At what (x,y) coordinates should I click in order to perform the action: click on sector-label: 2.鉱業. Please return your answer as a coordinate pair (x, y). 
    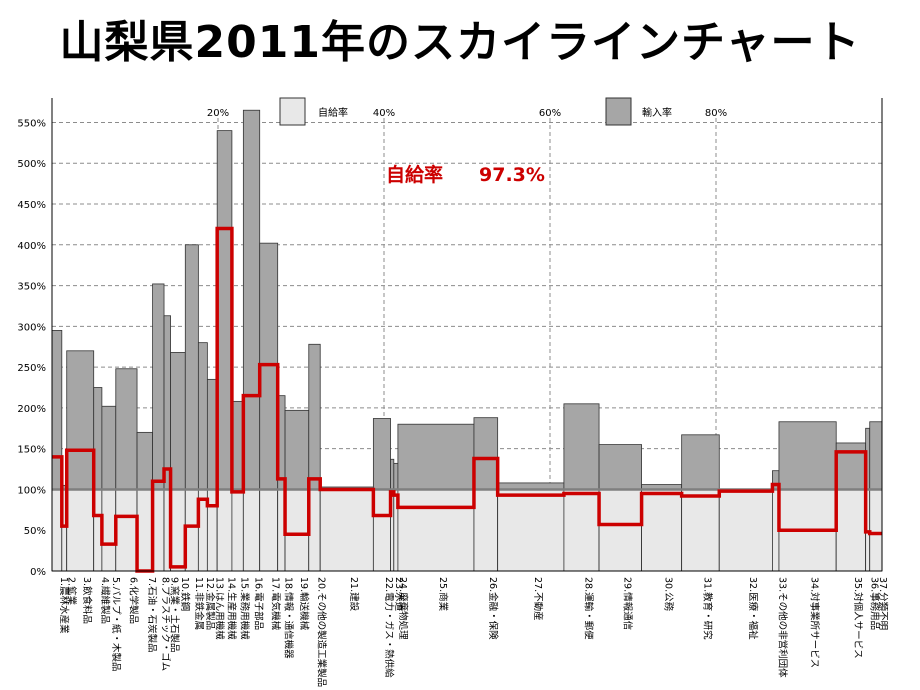
    Looking at the image, I should click on (71, 591).